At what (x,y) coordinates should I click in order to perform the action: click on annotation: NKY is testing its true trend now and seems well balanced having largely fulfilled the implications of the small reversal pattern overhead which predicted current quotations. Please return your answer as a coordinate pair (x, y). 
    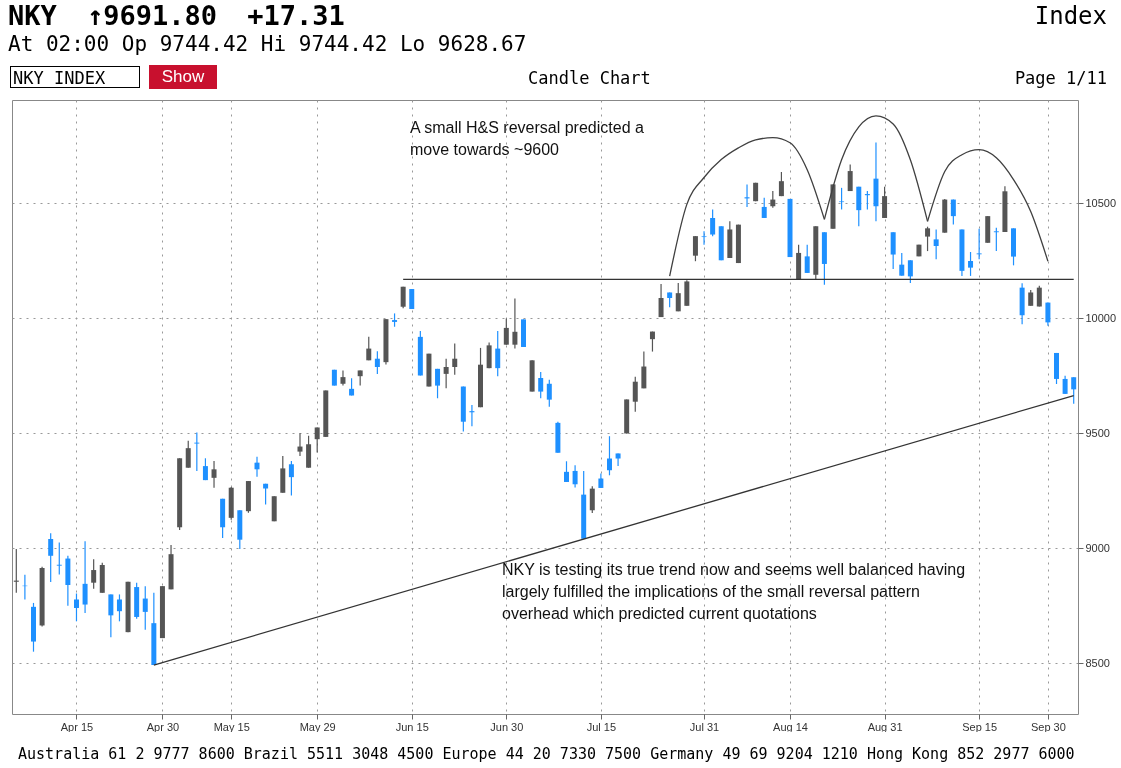
    Looking at the image, I should click on (734, 591).